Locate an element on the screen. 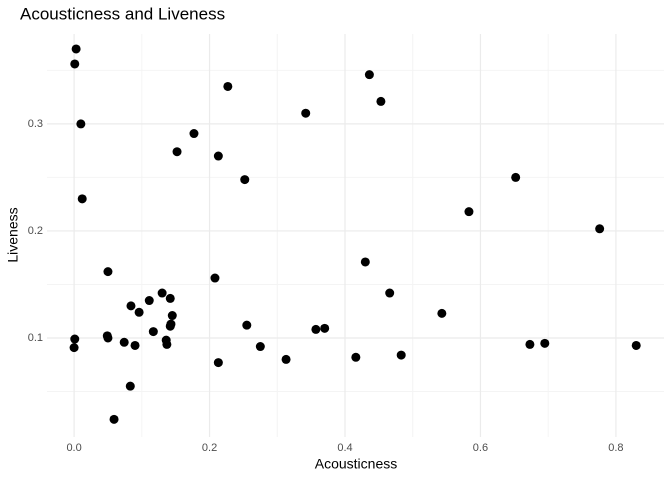 The width and height of the screenshot is (672, 480). x-axis-title: Acousticness is located at coordinates (356, 464).